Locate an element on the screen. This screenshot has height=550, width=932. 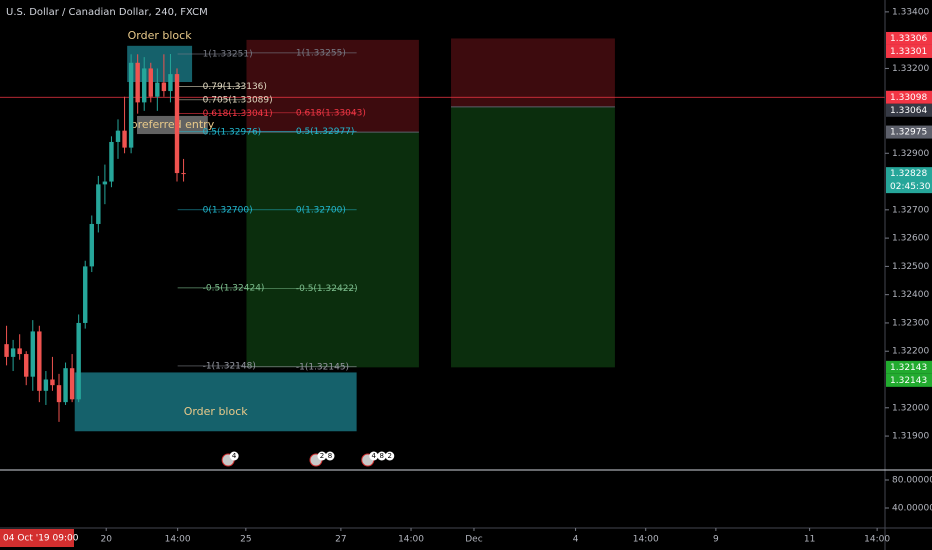
fib-label: -1(1.32148) is located at coordinates (229, 366).